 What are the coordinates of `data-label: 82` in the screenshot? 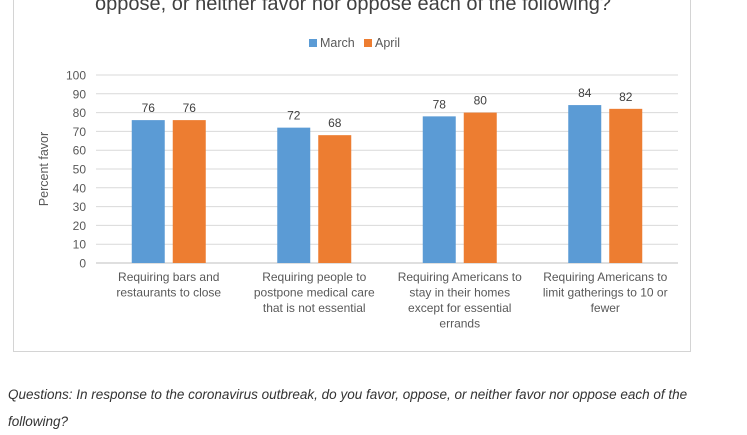 It's located at (626, 97).